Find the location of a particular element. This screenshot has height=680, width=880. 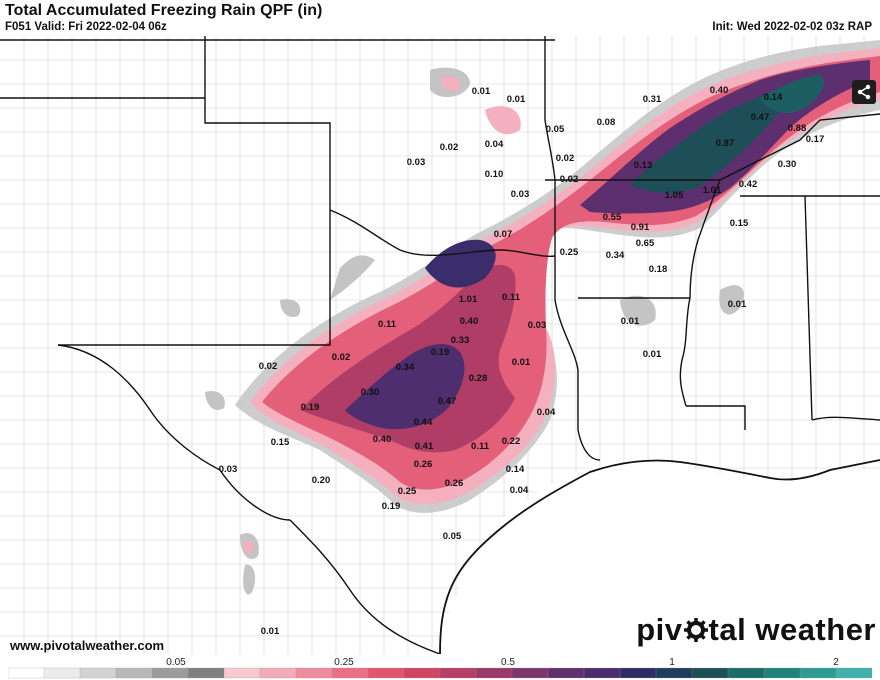

coastline is located at coordinates (659, 556).